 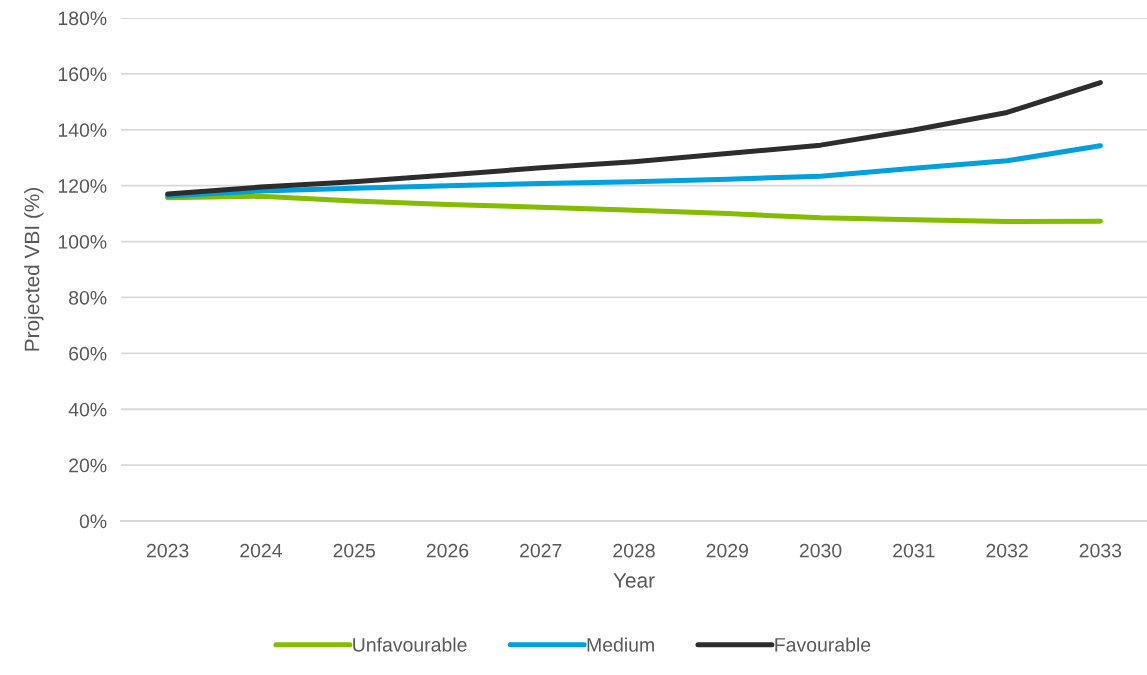 I want to click on y-tick-label: 20%, so click(x=88, y=465).